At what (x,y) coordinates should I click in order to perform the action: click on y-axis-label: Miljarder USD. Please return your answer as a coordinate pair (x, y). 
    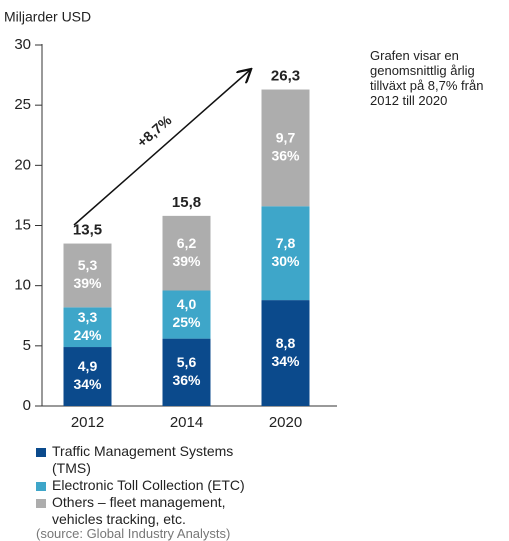
    Looking at the image, I should click on (47, 17).